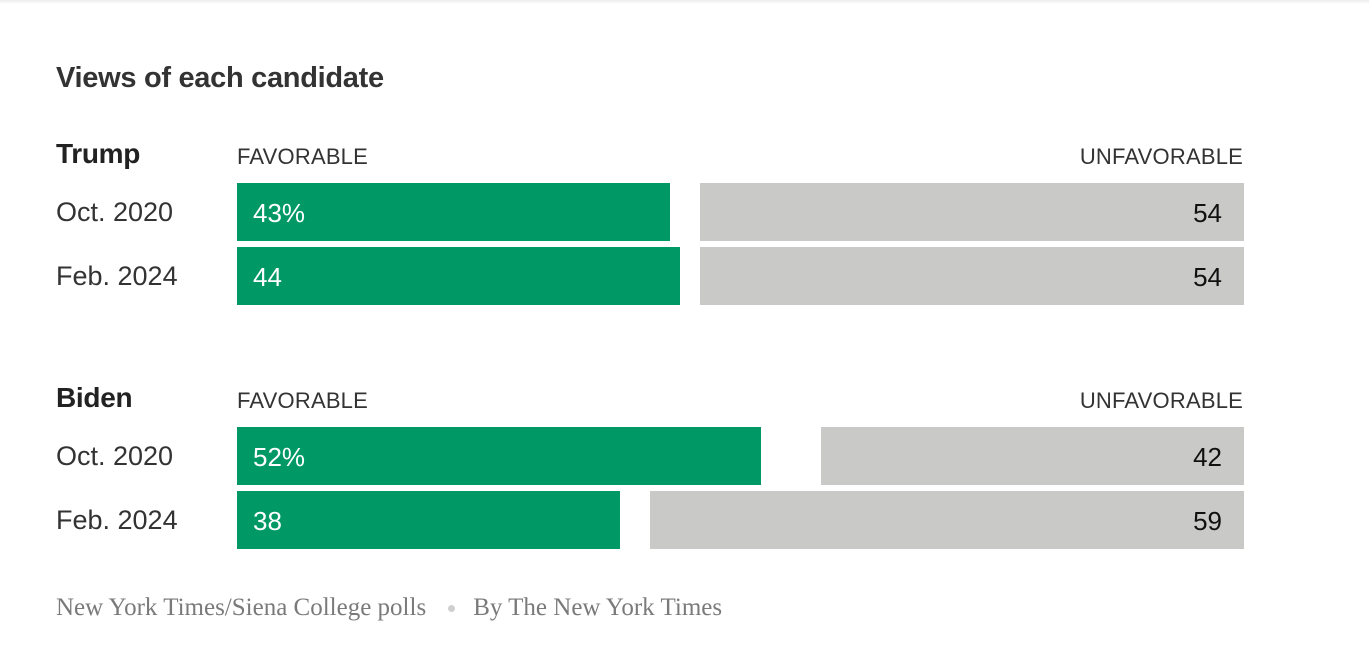 The image size is (1369, 661). Describe the element at coordinates (684, 276) in the screenshot. I see `bar-row: Feb. 2024 44 54` at that location.